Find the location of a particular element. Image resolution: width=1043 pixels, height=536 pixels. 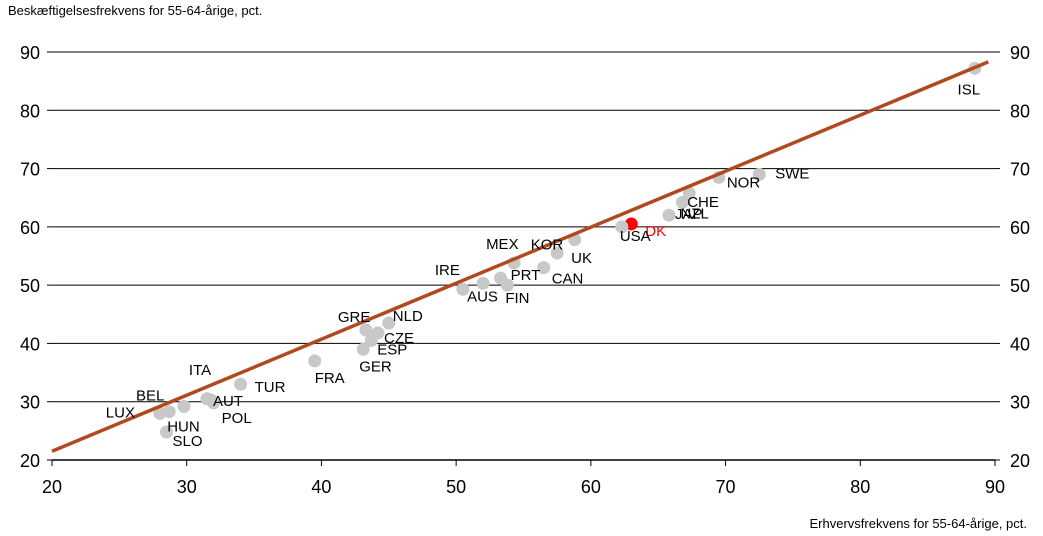

data-point-swe is located at coordinates (759, 174).